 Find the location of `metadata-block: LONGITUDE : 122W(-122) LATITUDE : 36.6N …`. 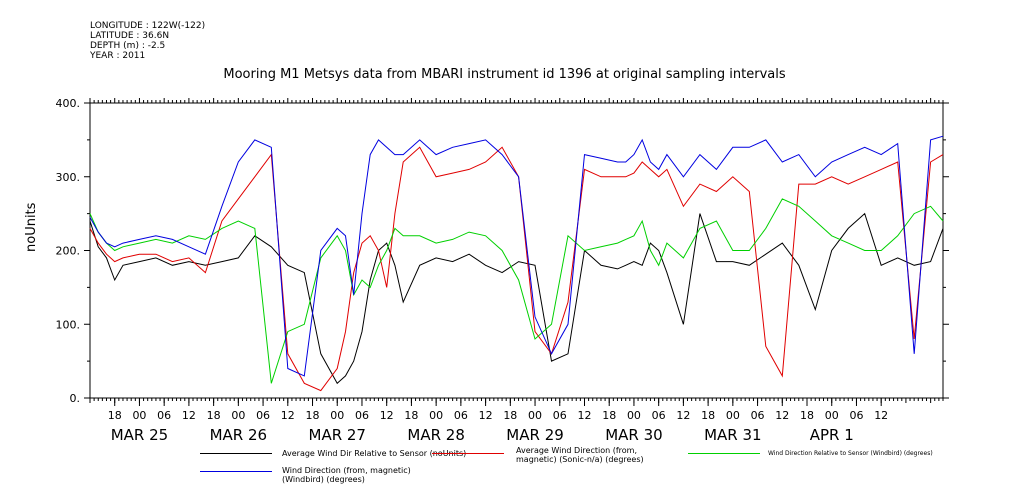

metadata-block: LONGITUDE : 122W(-122) LATITUDE : 36.6N … is located at coordinates (147, 41).